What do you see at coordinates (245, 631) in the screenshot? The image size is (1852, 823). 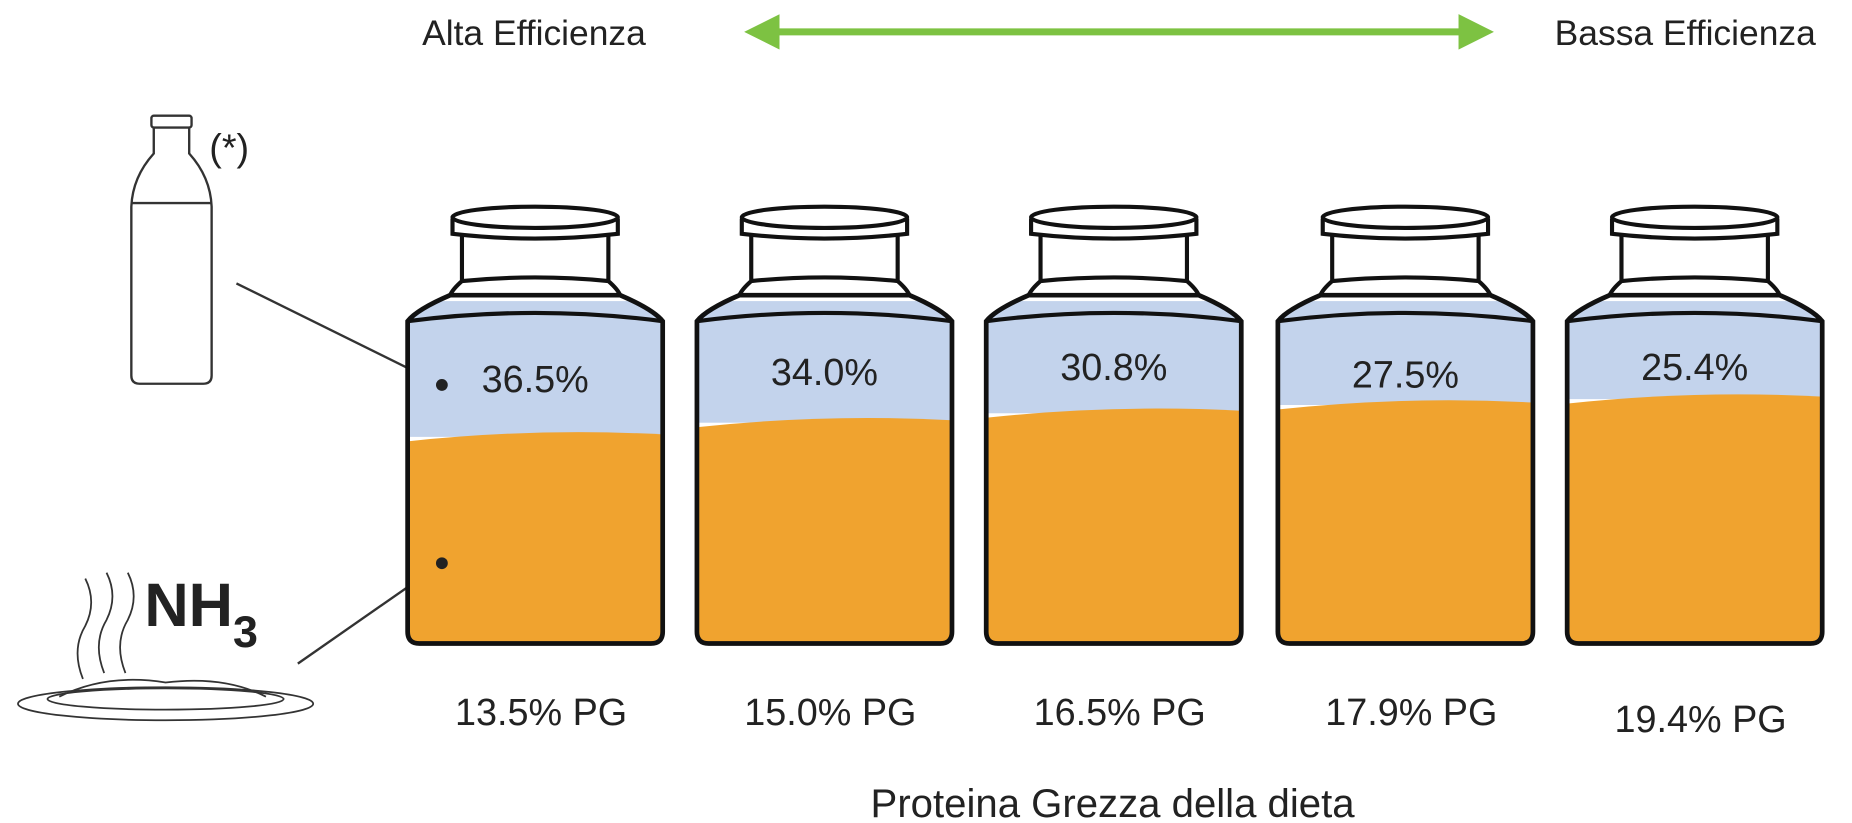 I see `gas-subscript: 3` at bounding box center [245, 631].